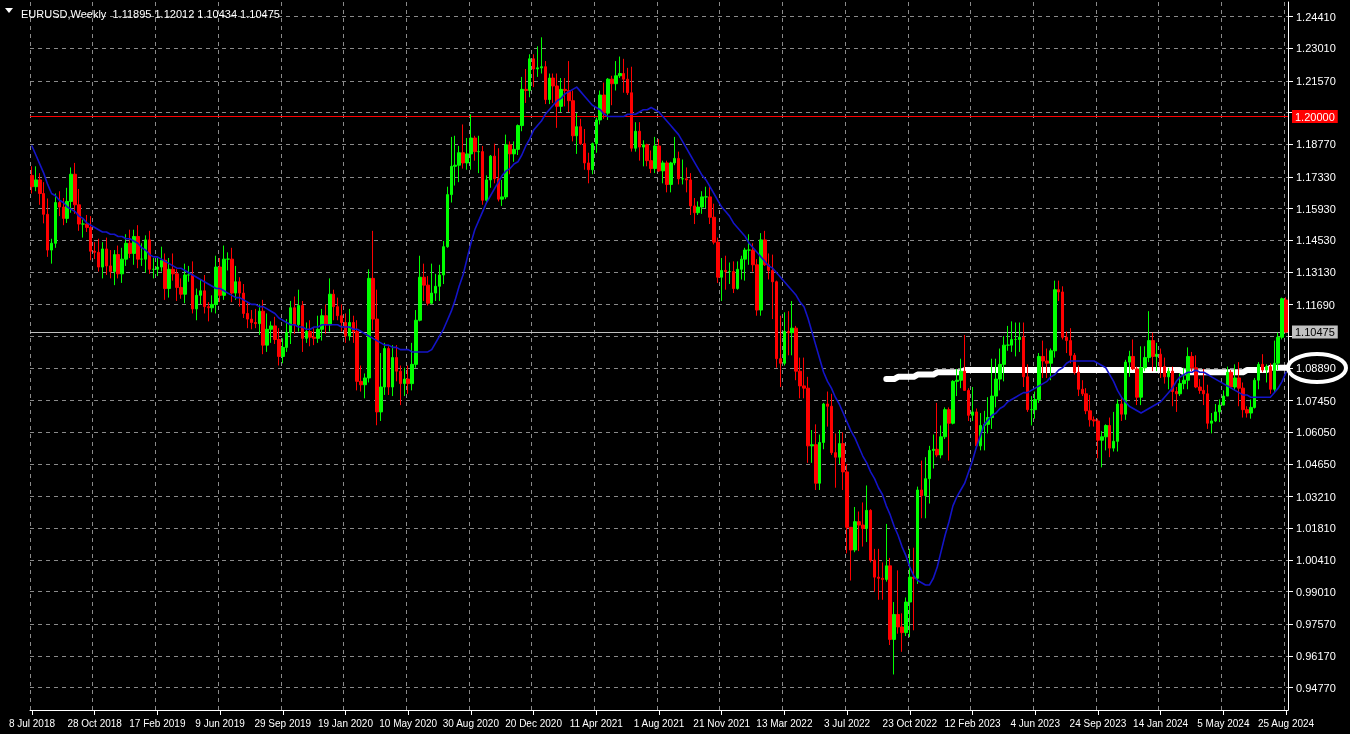  I want to click on x-tick-label: 11 Apr 2021, so click(596, 723).